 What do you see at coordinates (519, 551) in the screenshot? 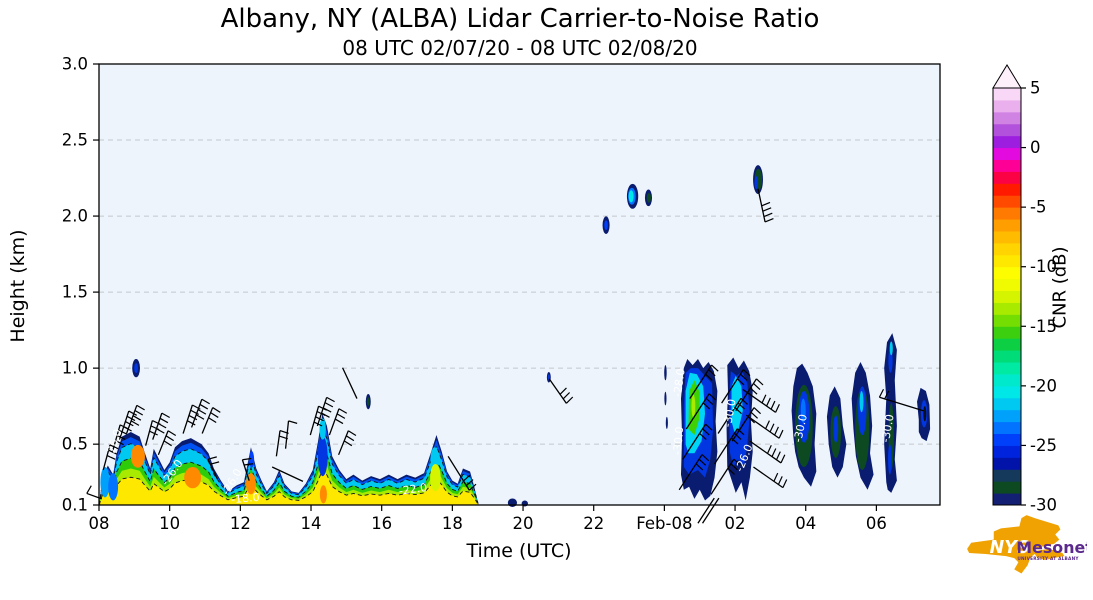
I see `x-axis-label: Time (UTC)` at bounding box center [519, 551].